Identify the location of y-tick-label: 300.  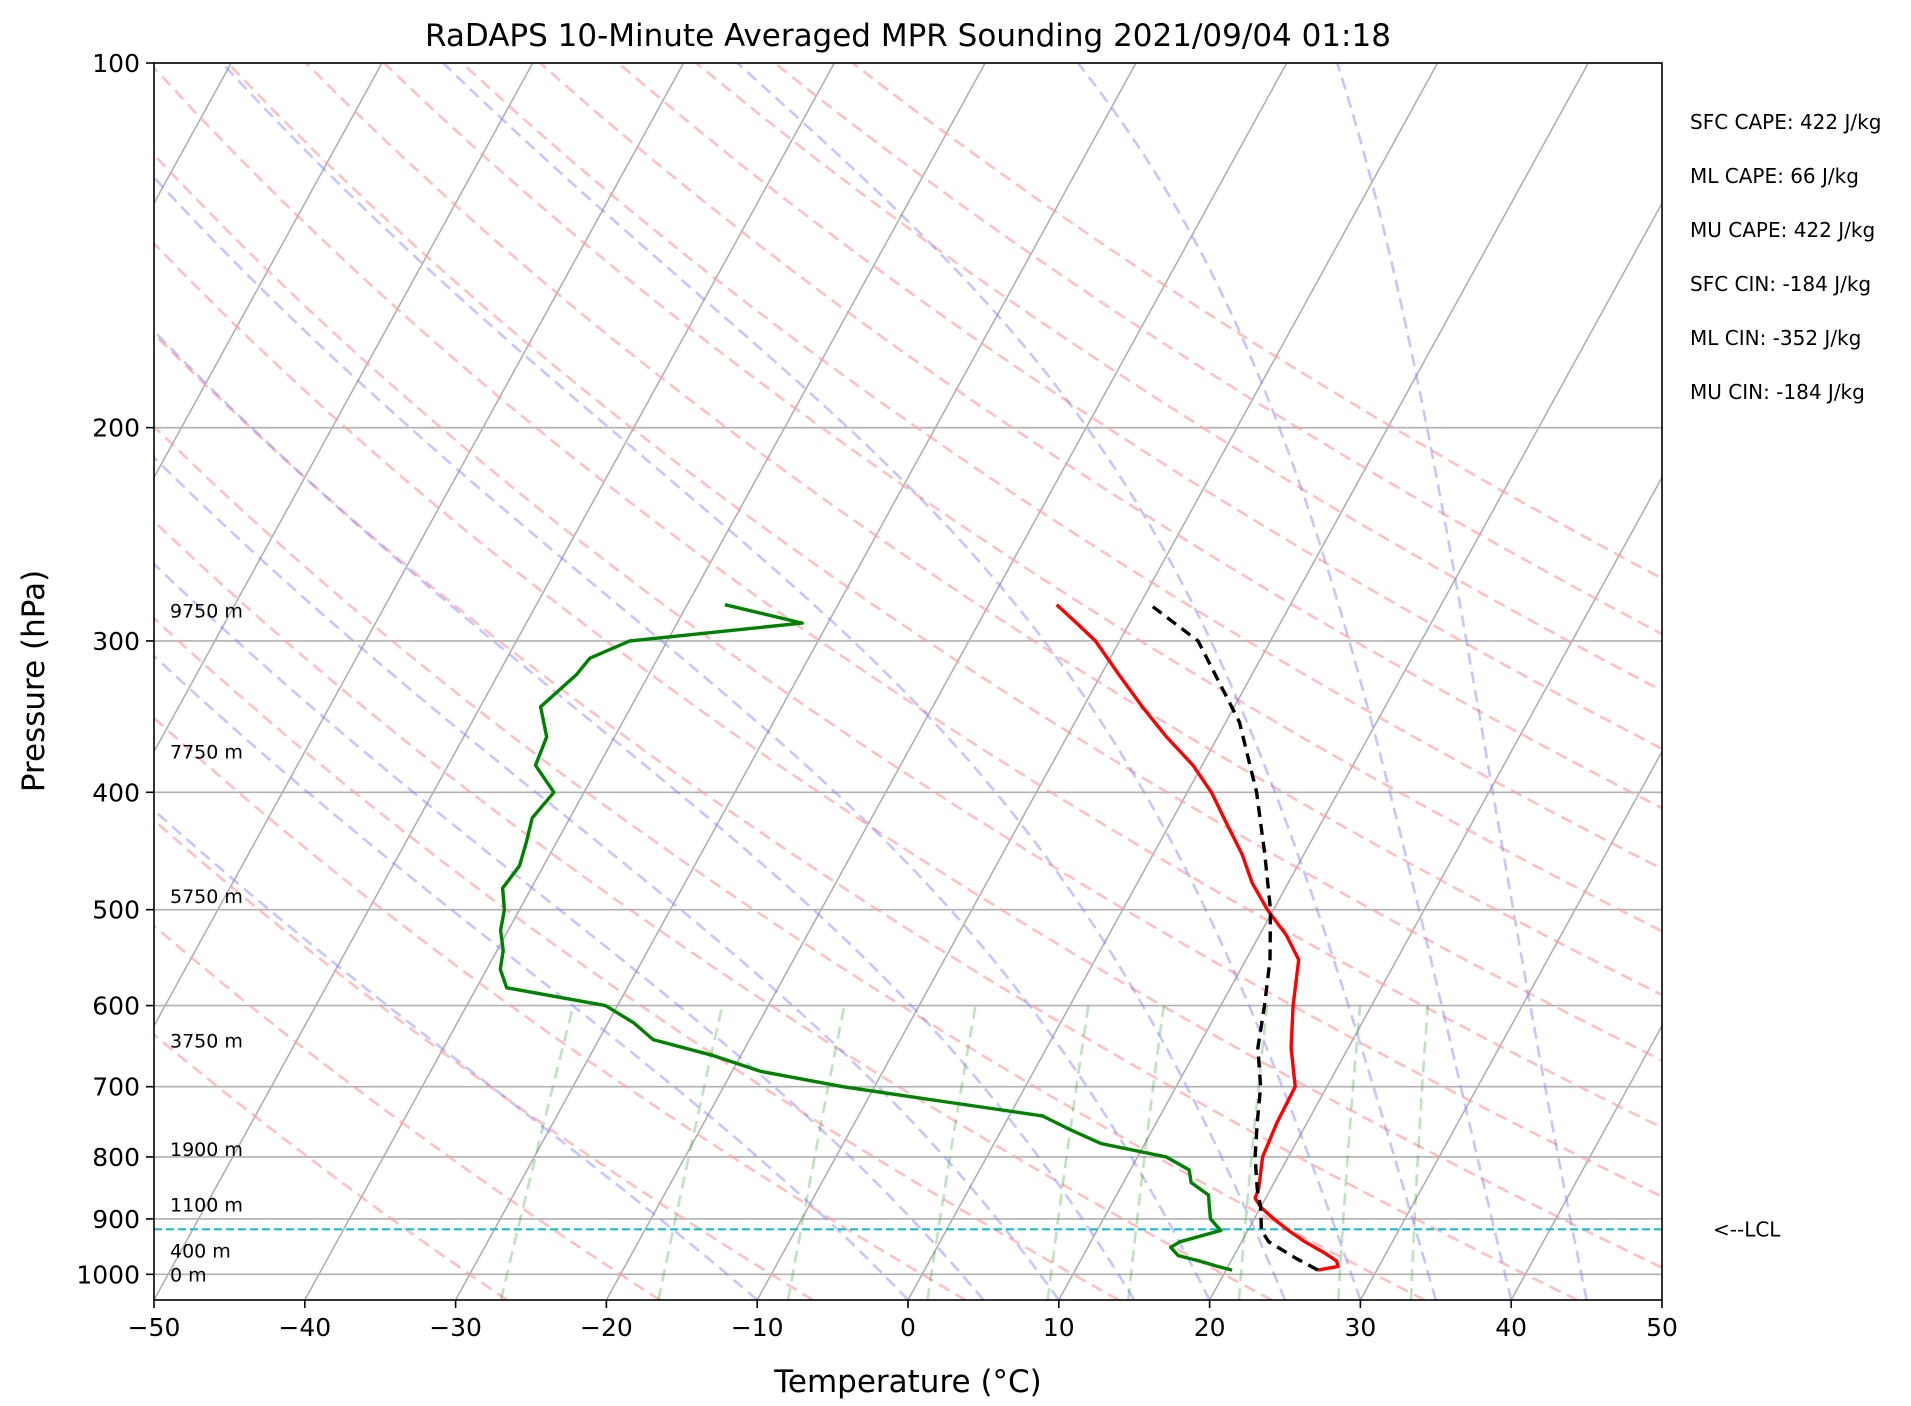
(116, 641).